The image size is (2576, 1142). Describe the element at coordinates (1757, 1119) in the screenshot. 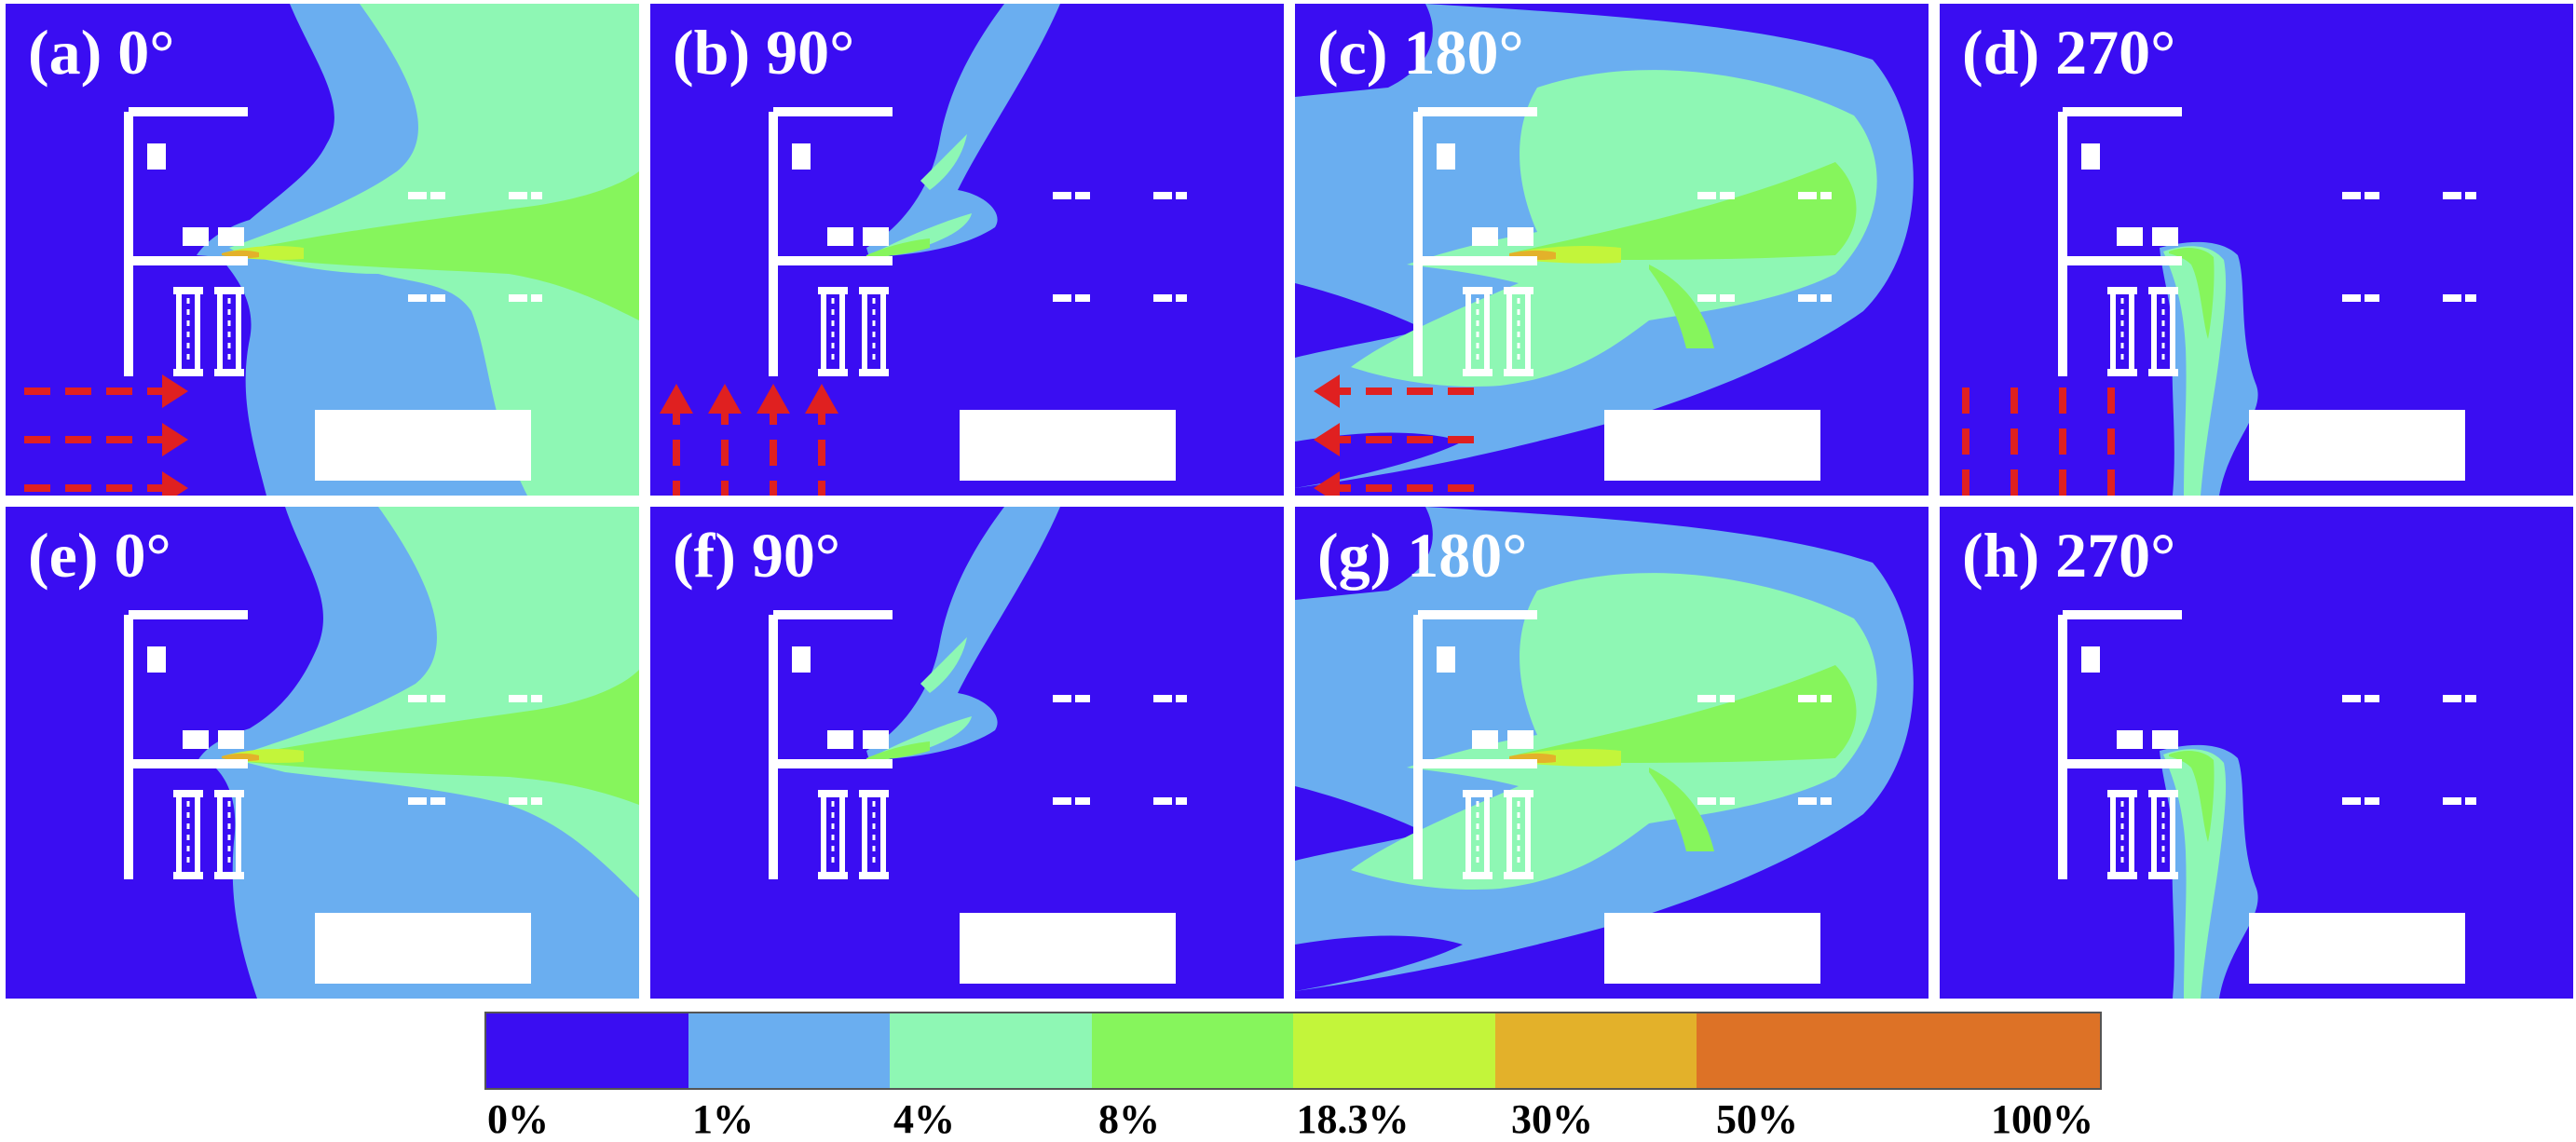

I see `legend-label-6: 50%` at that location.